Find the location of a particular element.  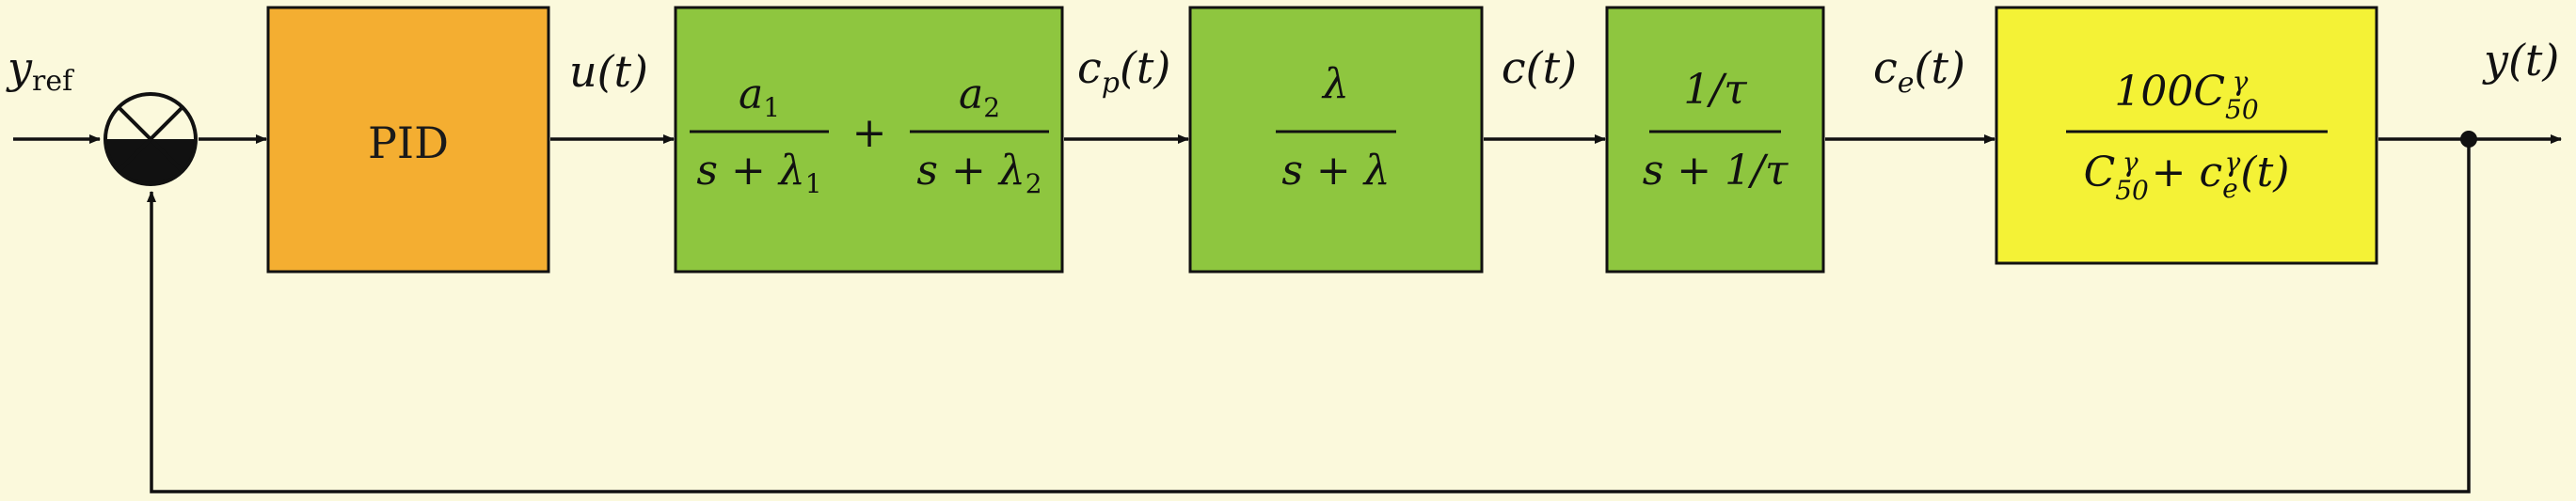

first-order-block is located at coordinates (1336, 140).